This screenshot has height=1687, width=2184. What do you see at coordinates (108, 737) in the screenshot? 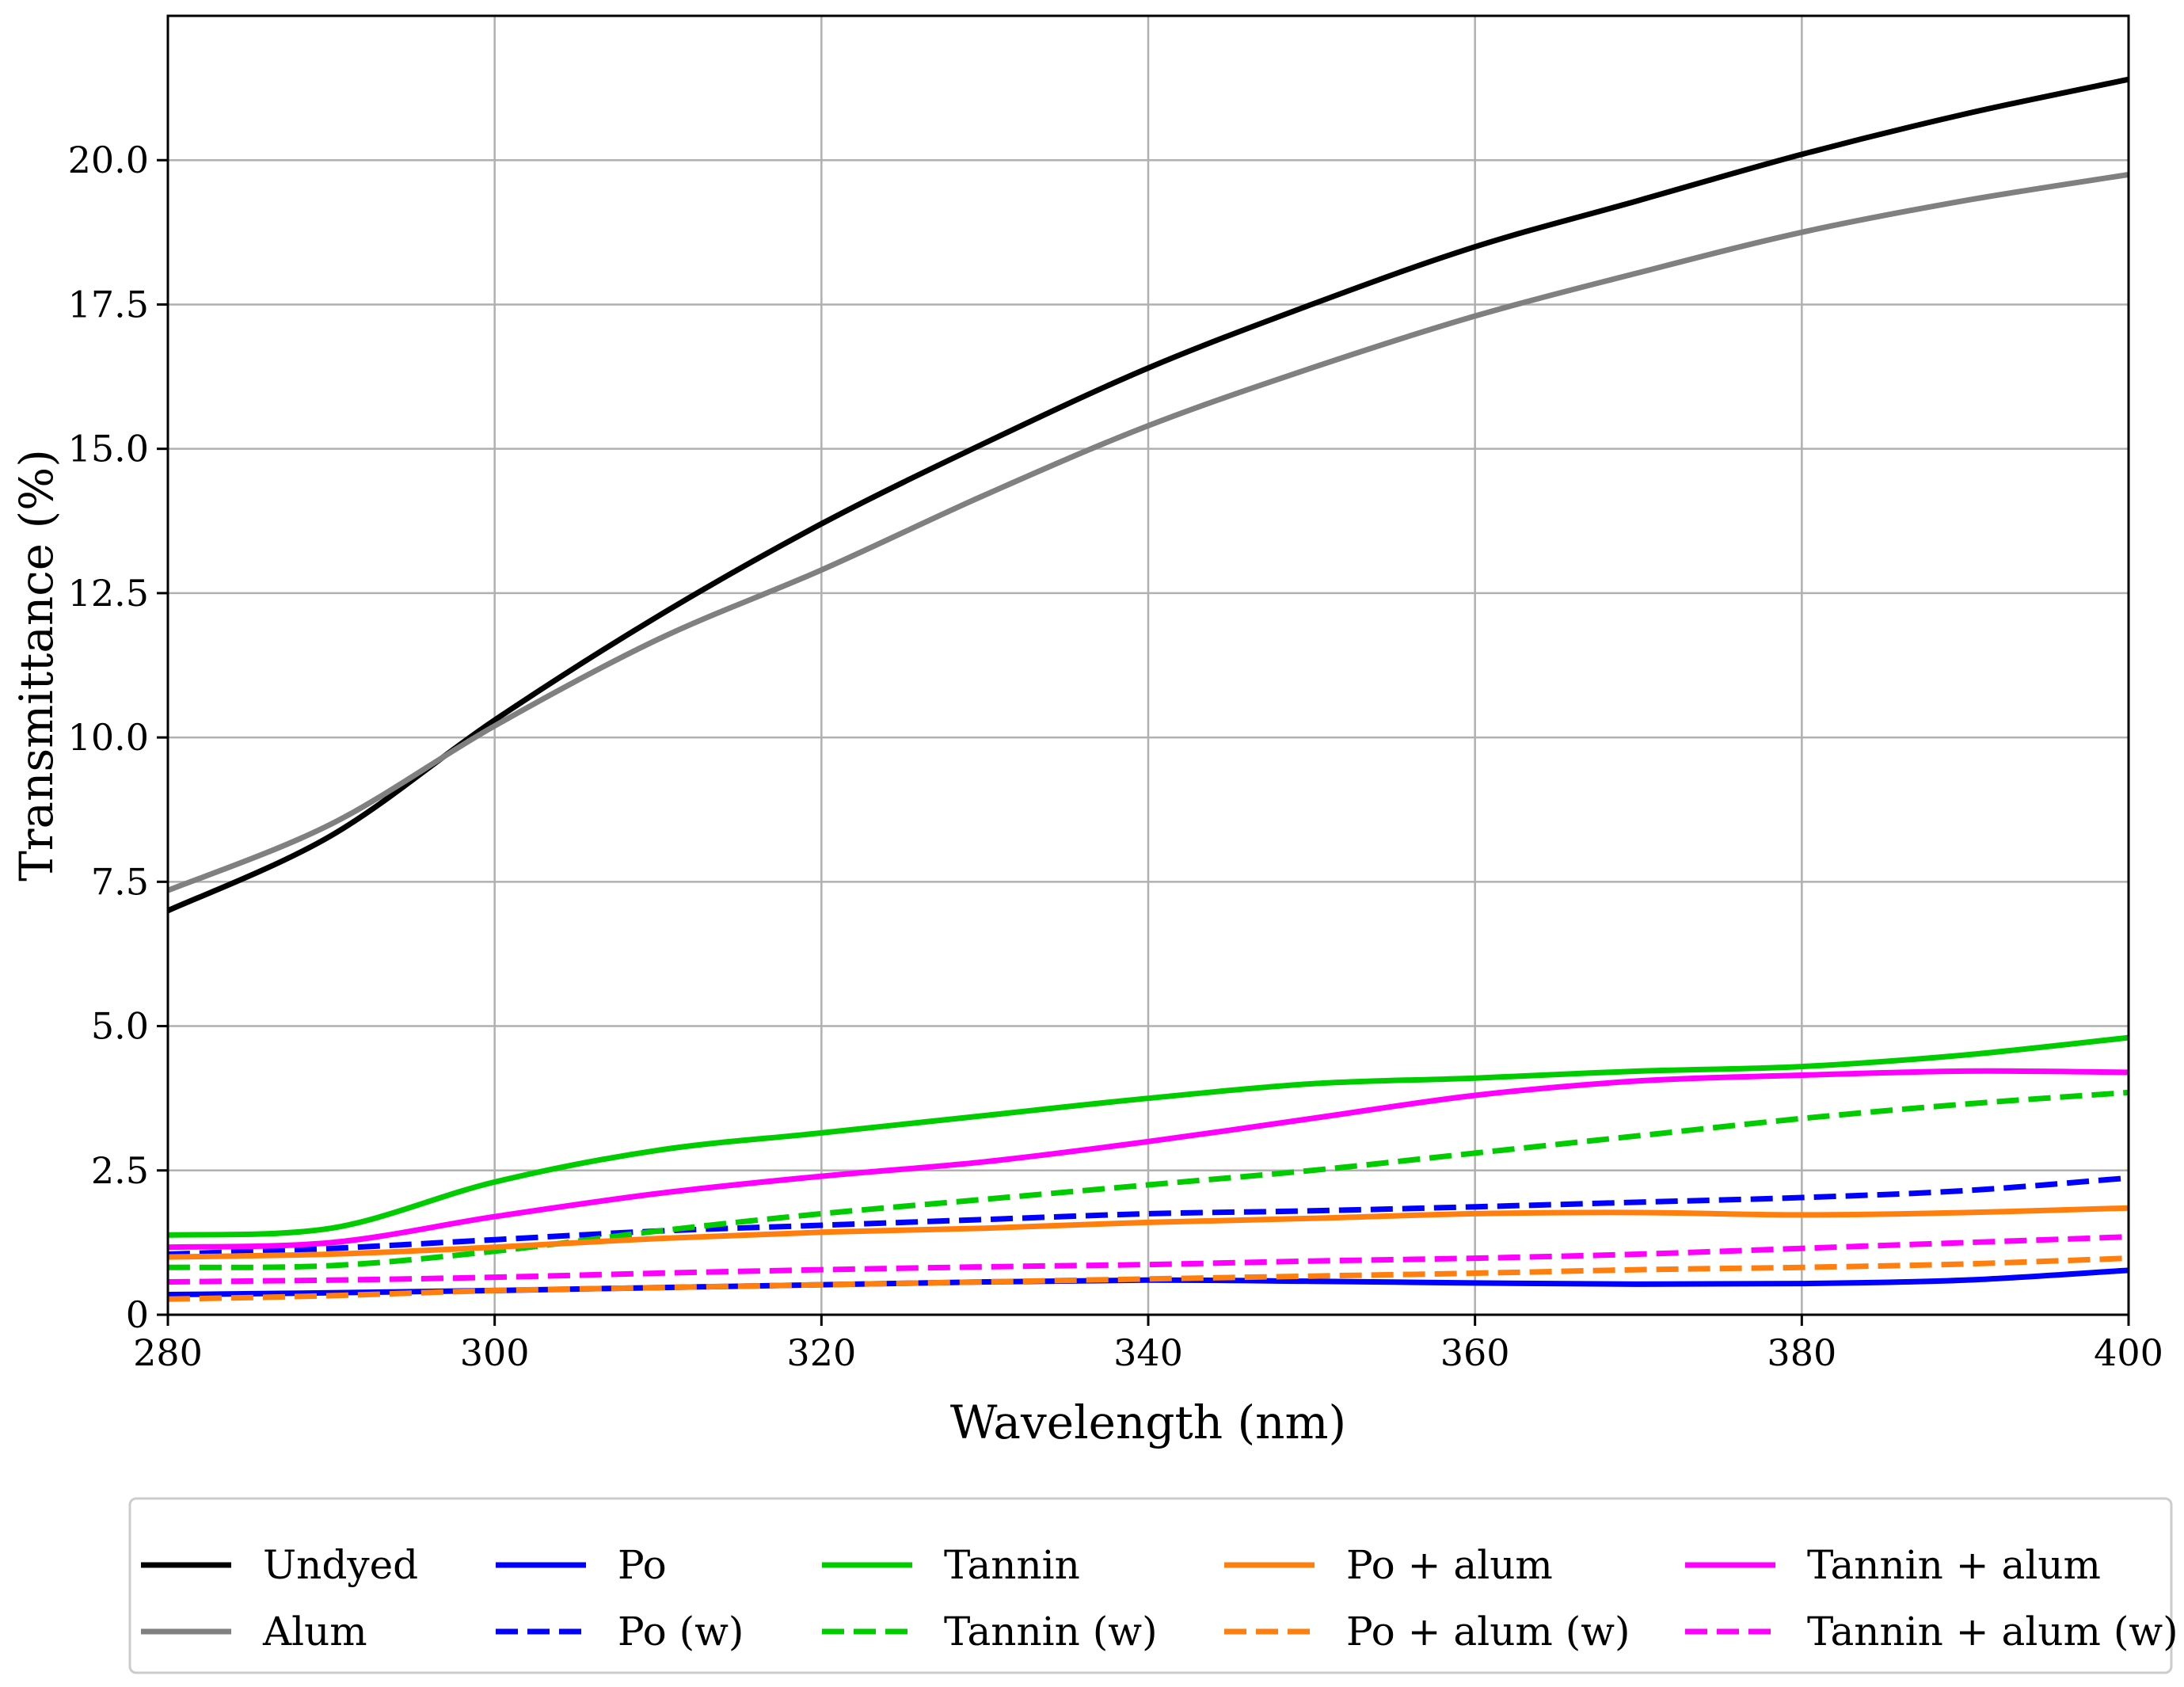
I see `y-tick-label: 10.0` at bounding box center [108, 737].